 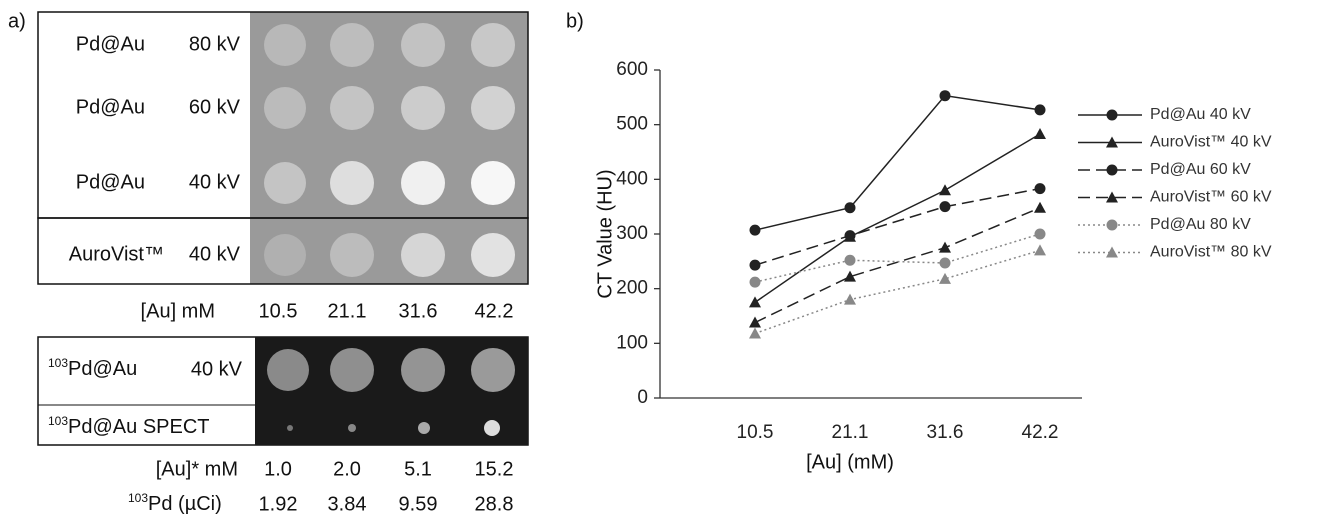 What do you see at coordinates (632, 178) in the screenshot?
I see `y-tick-label: 400` at bounding box center [632, 178].